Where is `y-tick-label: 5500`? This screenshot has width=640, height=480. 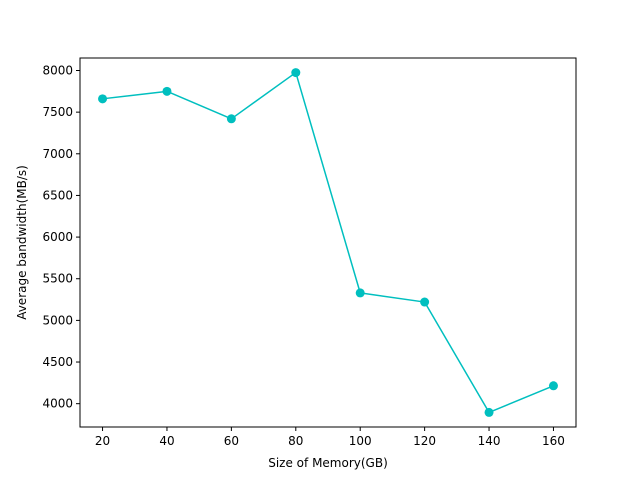
y-tick-label: 5500 is located at coordinates (57, 279).